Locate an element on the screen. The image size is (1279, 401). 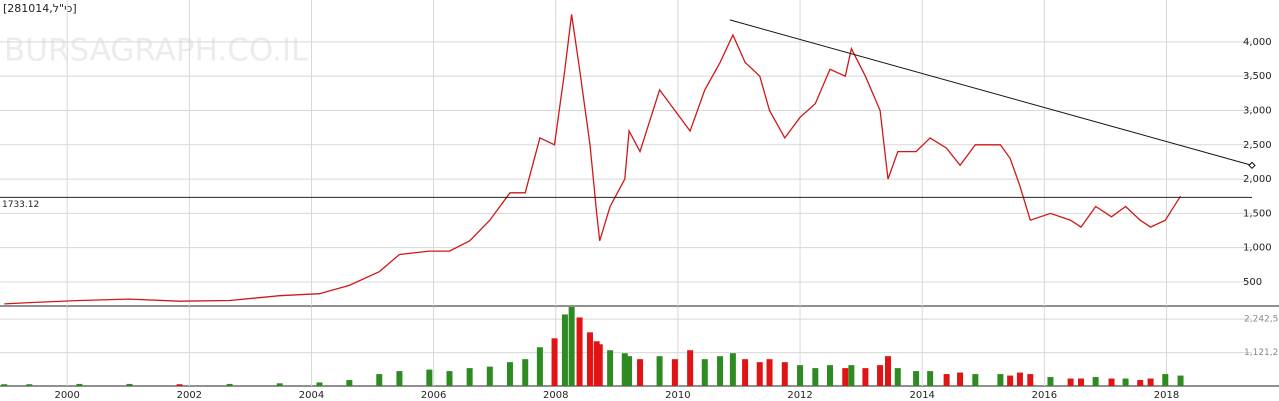
x-tick-label: 2012 is located at coordinates (799, 395).